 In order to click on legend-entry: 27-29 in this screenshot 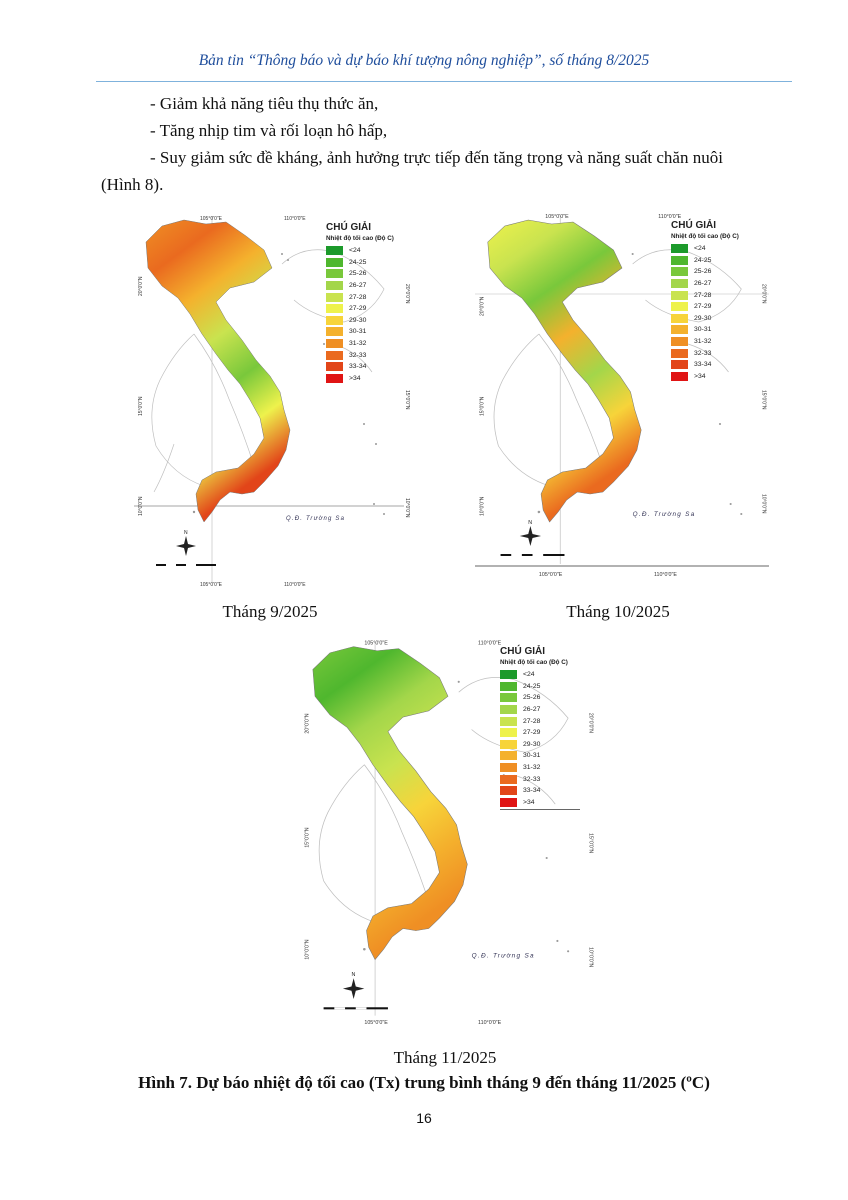, I will do `click(540, 733)`.